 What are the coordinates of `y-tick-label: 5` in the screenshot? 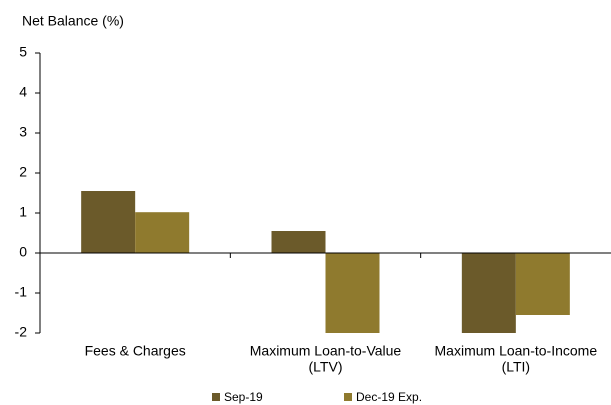 It's located at (23, 52).